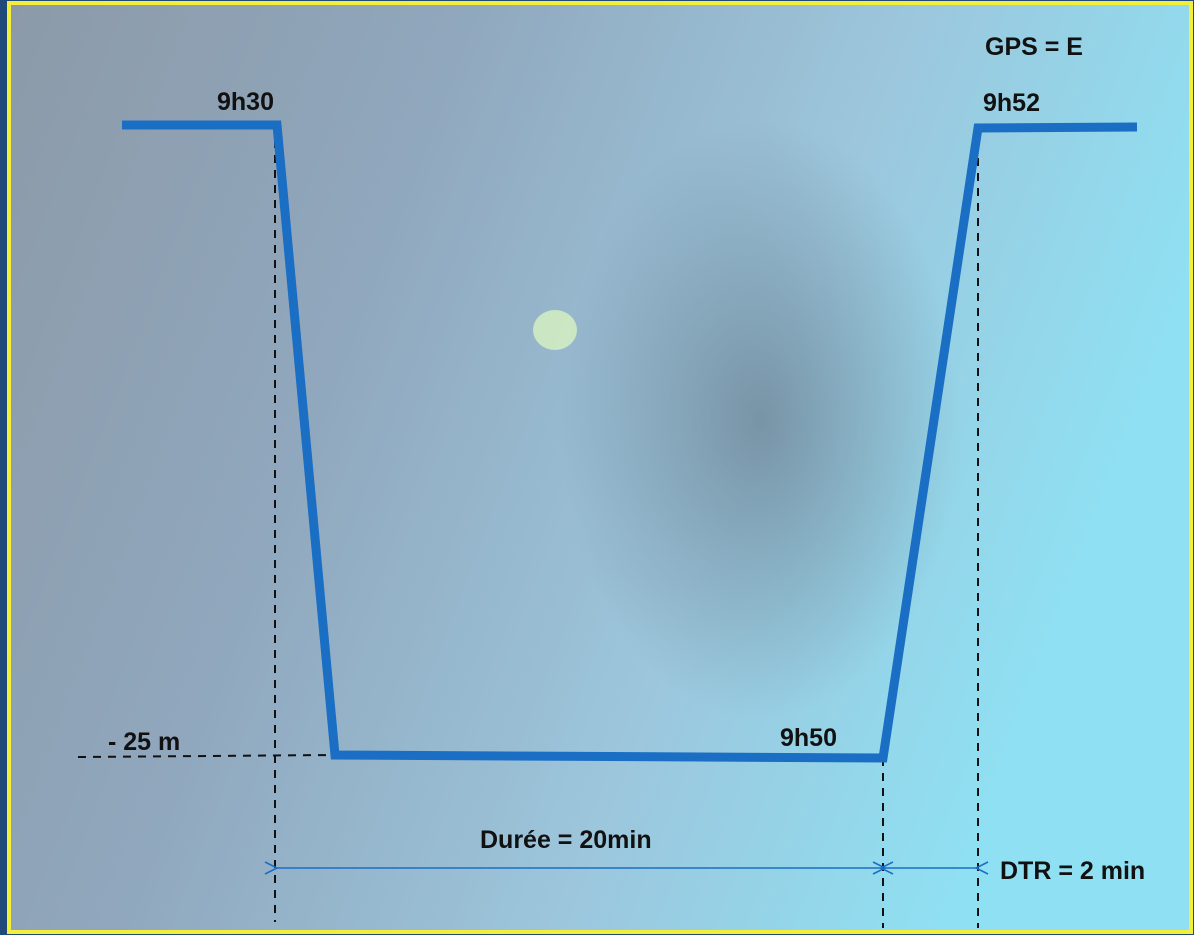  Describe the element at coordinates (566, 840) in the screenshot. I see `duration-label: Durée = 20min` at that location.